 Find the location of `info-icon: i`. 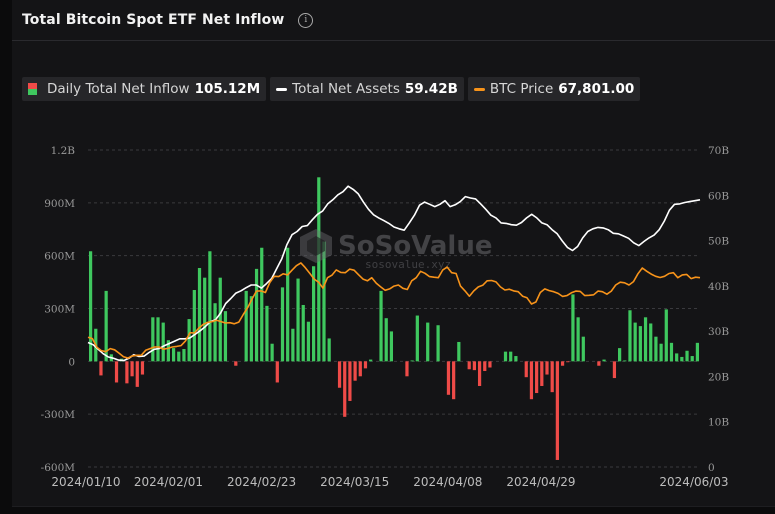

info-icon: i is located at coordinates (306, 20).